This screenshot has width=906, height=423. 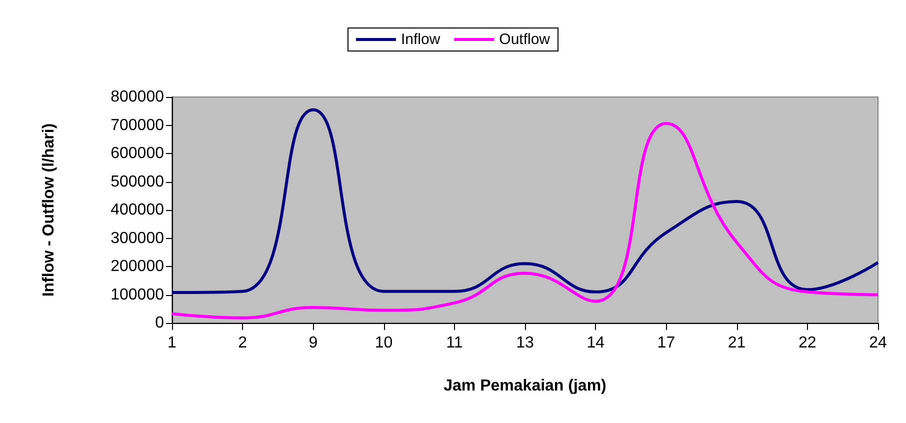 What do you see at coordinates (666, 343) in the screenshot?
I see `x-tick-label: 17` at bounding box center [666, 343].